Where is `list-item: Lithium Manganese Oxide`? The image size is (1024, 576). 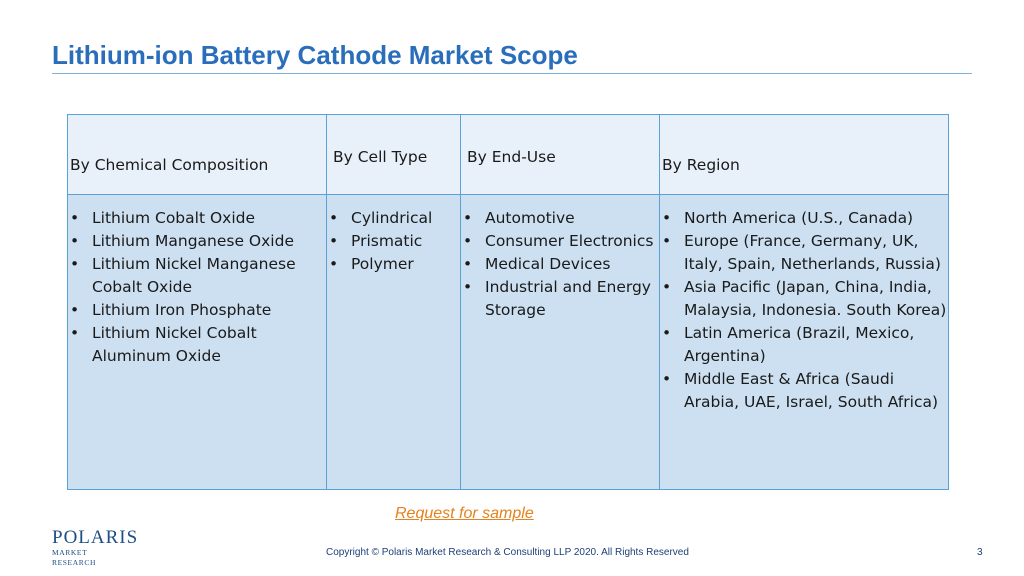 list-item: Lithium Manganese Oxide is located at coordinates (197, 241).